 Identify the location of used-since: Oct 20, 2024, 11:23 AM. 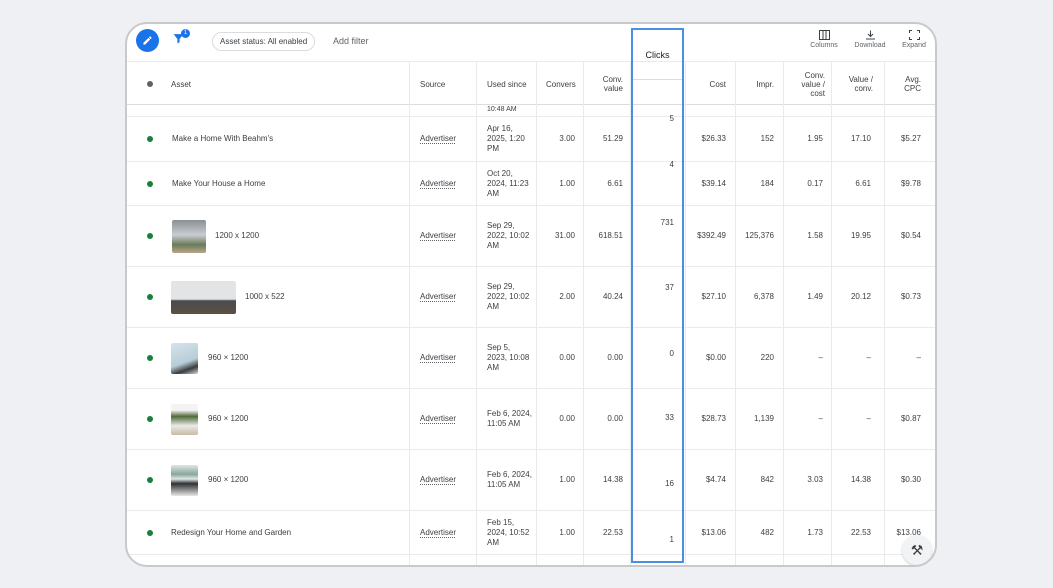
(508, 183).